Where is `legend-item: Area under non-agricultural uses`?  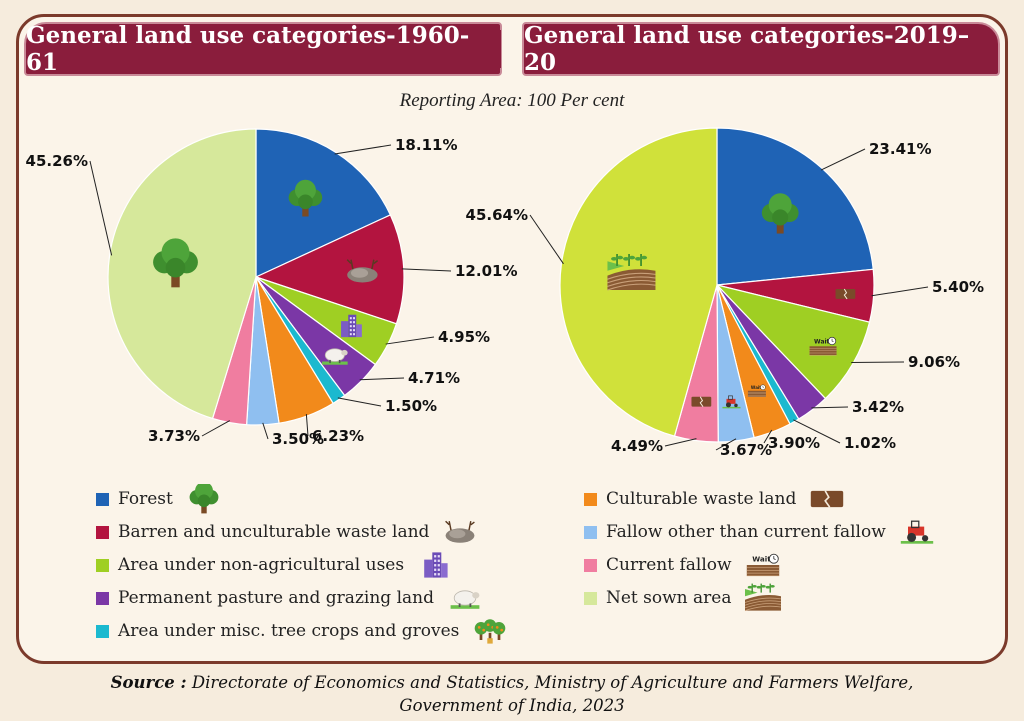 legend-item: Area under non-agricultural uses is located at coordinates (277, 565).